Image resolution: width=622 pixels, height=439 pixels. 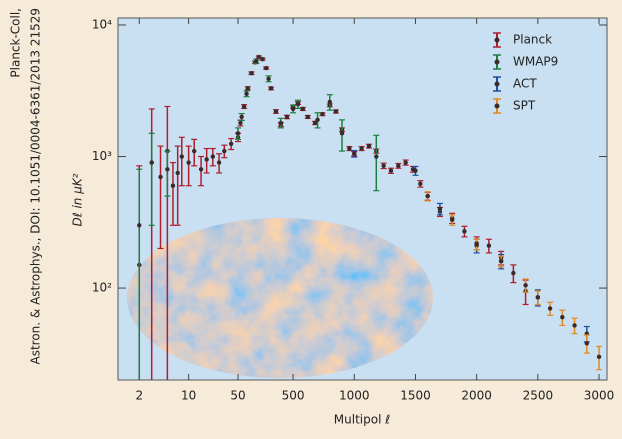 What do you see at coordinates (188, 396) in the screenshot?
I see `x-tick-label: 10` at bounding box center [188, 396].